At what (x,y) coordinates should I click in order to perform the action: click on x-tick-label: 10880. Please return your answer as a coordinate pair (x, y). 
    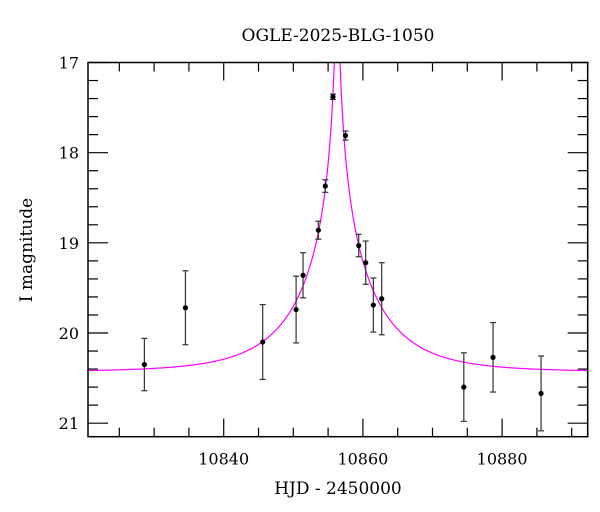
    Looking at the image, I should click on (502, 459).